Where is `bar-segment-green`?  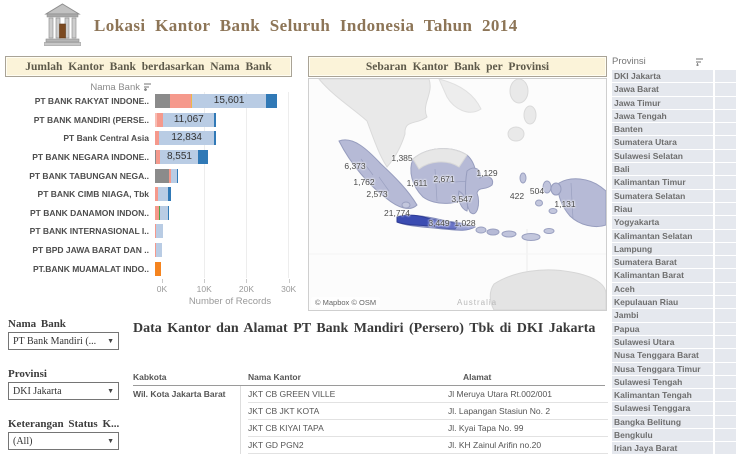 bar-segment-green is located at coordinates (160, 212).